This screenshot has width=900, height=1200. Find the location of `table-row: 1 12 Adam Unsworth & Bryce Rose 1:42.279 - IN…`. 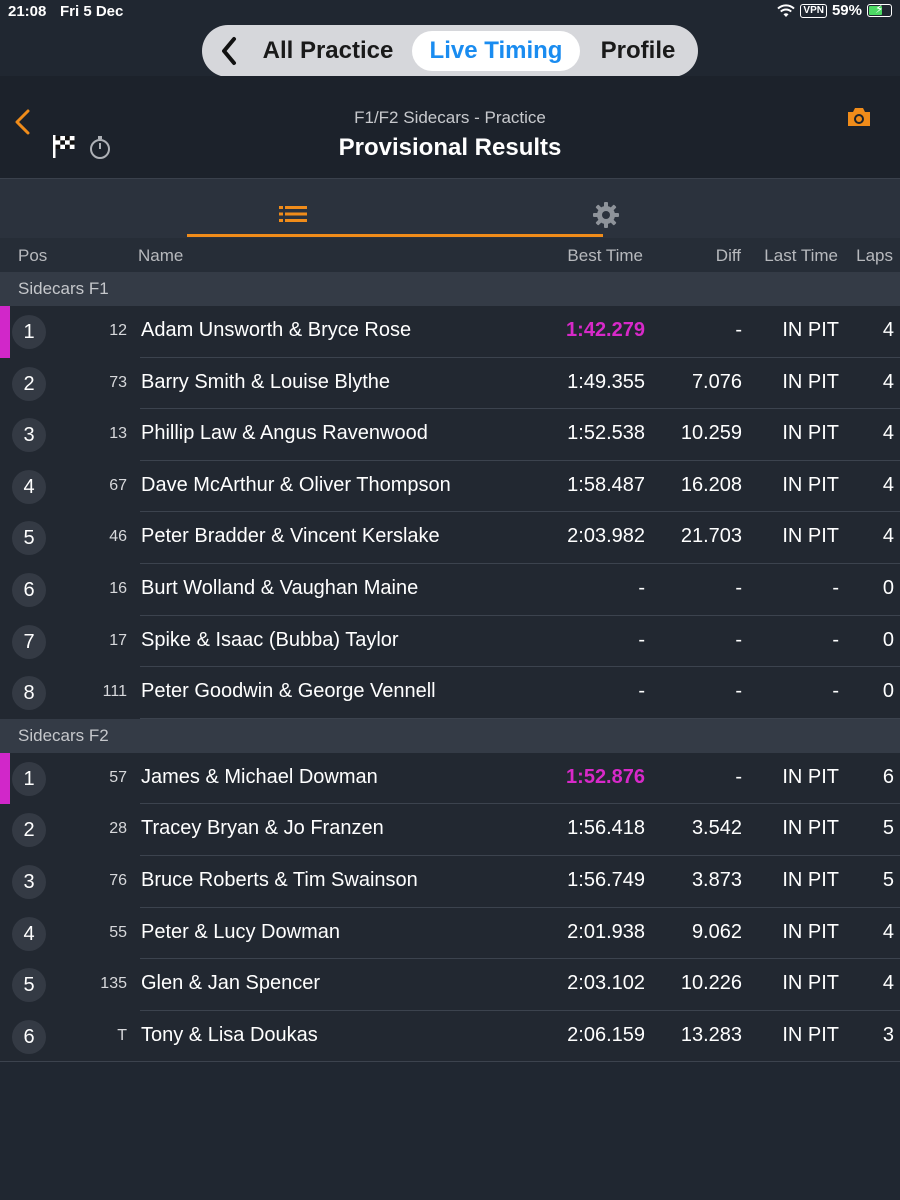

table-row: 1 12 Adam Unsworth & Bryce Rose 1:42.279 - IN… is located at coordinates (450, 332).